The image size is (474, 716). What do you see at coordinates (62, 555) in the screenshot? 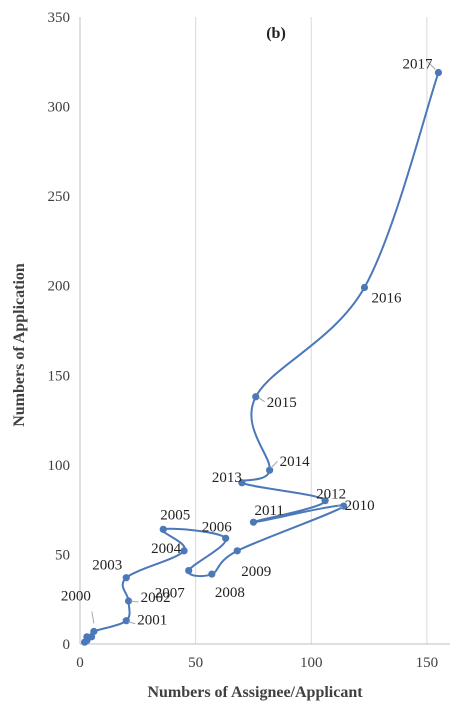
I see `y-tick-label-50: 50` at bounding box center [62, 555].